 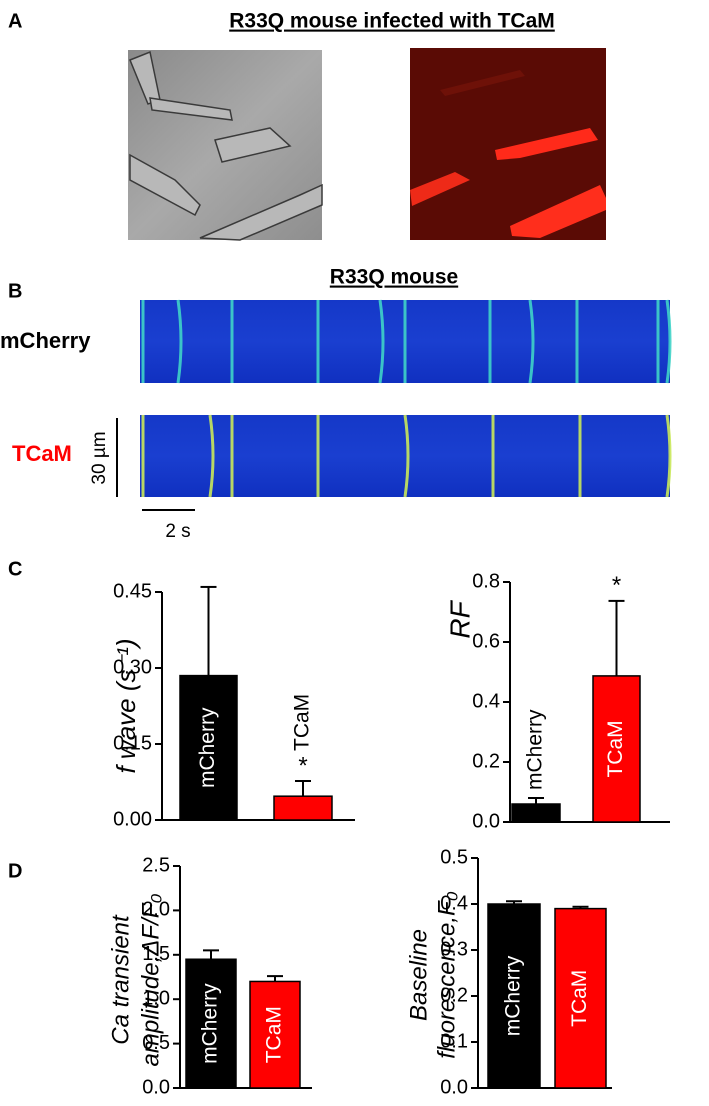 What do you see at coordinates (15, 291) in the screenshot?
I see `panel-label: B` at bounding box center [15, 291].